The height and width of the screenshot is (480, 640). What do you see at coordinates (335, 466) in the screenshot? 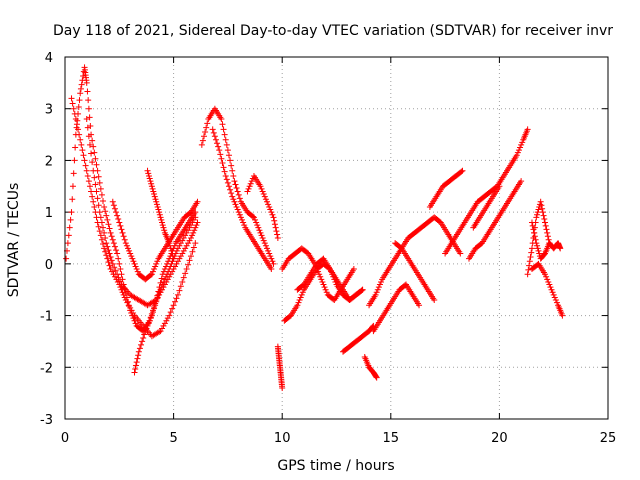
I see `x-axis-label: GPS time / hours` at bounding box center [335, 466].